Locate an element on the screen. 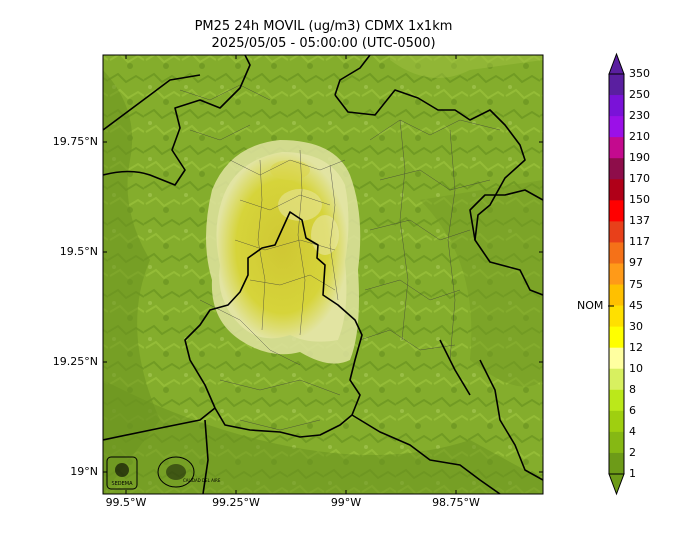  colorbar-tick-label: 8 is located at coordinates (632, 389).